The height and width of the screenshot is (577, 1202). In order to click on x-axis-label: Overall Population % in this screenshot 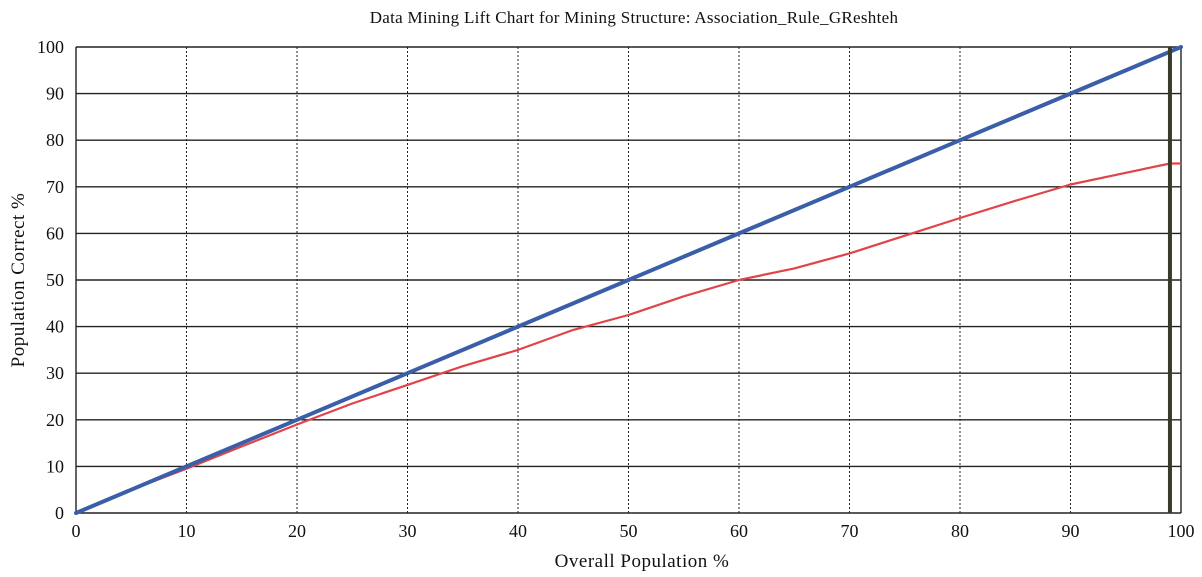, I will do `click(642, 561)`.